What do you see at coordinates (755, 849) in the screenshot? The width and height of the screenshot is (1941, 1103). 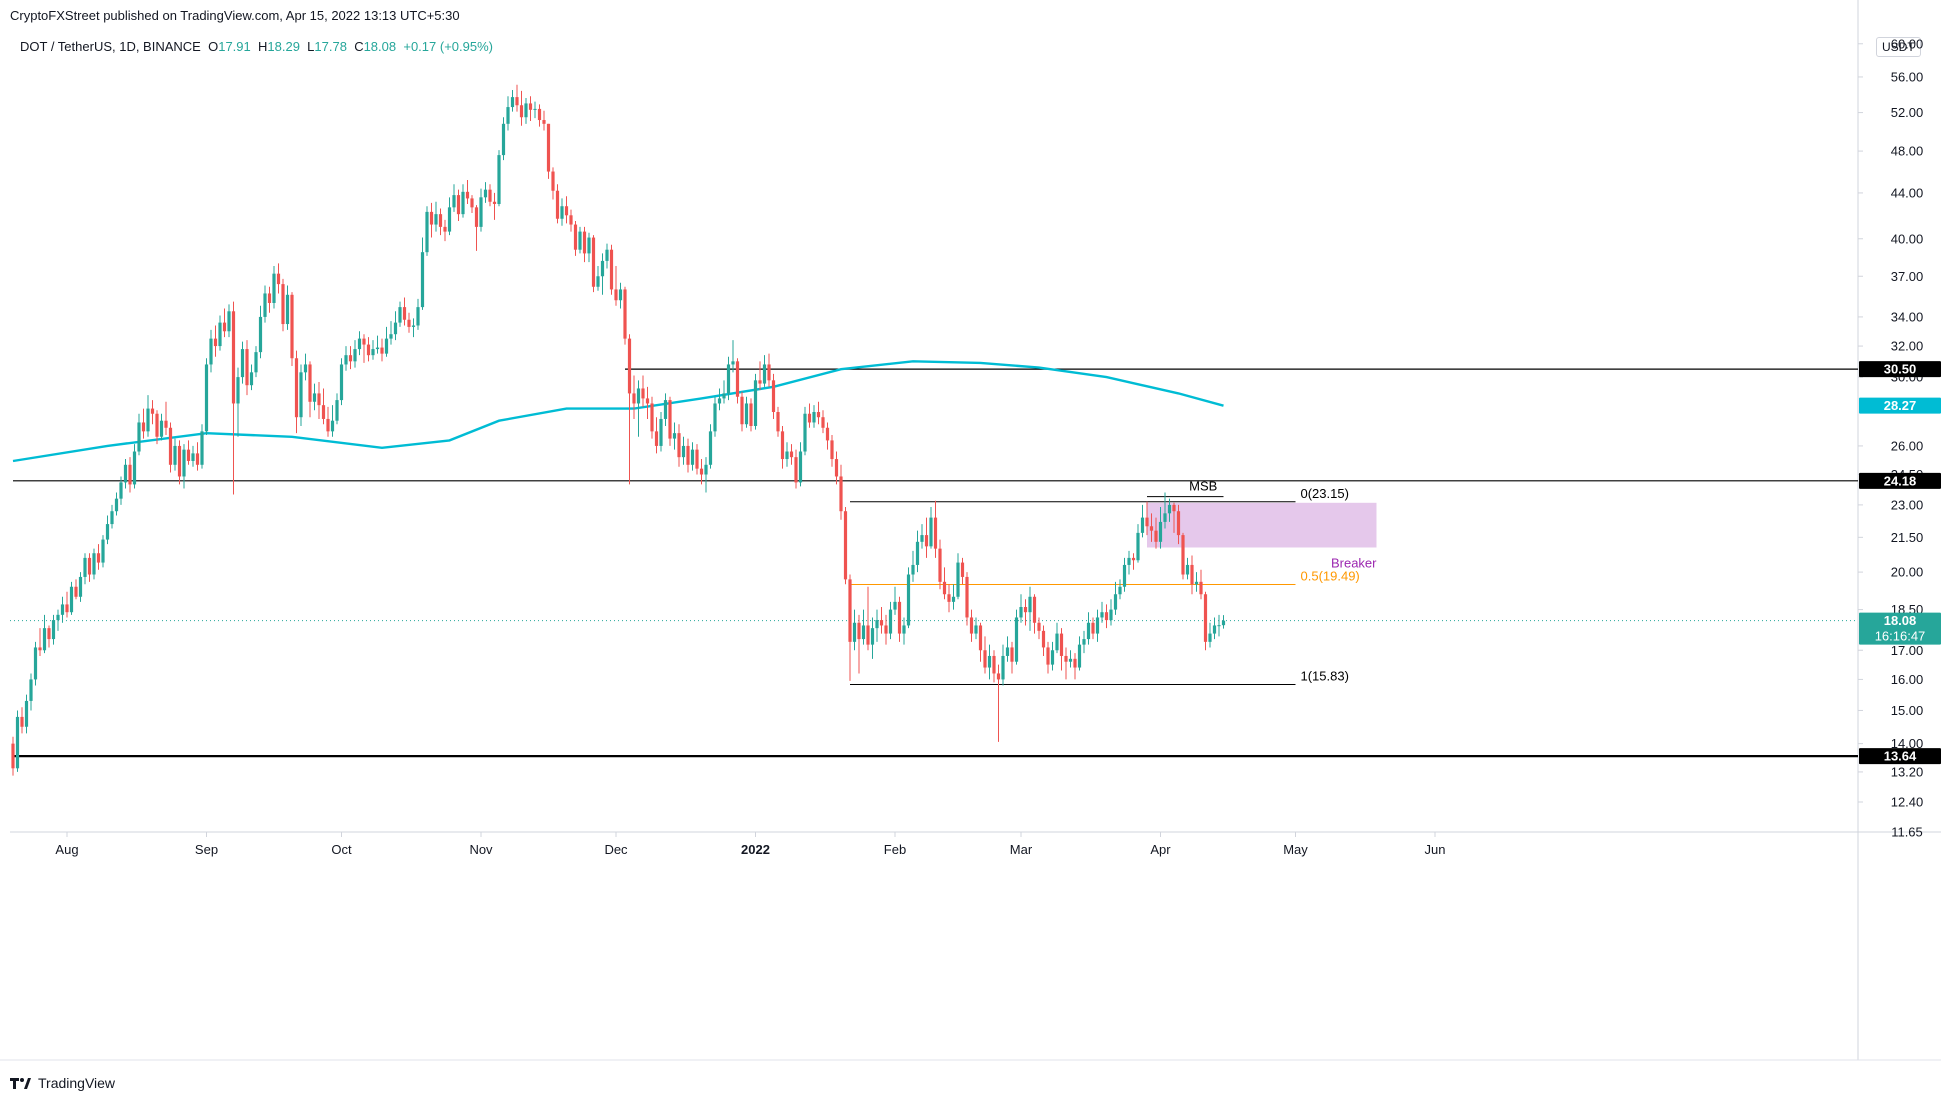 I see `time-tick-label: 2022` at bounding box center [755, 849].